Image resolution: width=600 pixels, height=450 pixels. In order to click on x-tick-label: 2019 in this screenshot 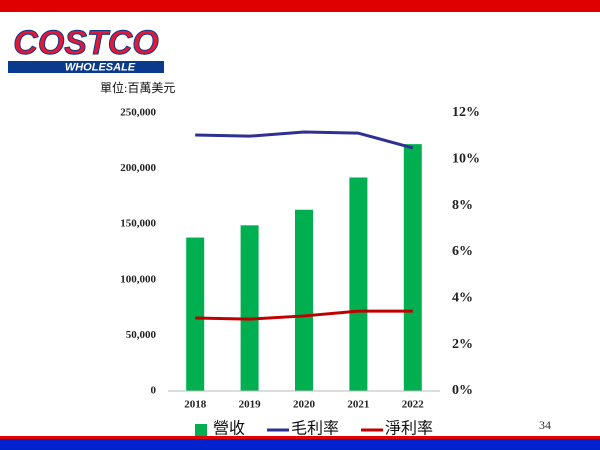, I will do `click(250, 405)`.